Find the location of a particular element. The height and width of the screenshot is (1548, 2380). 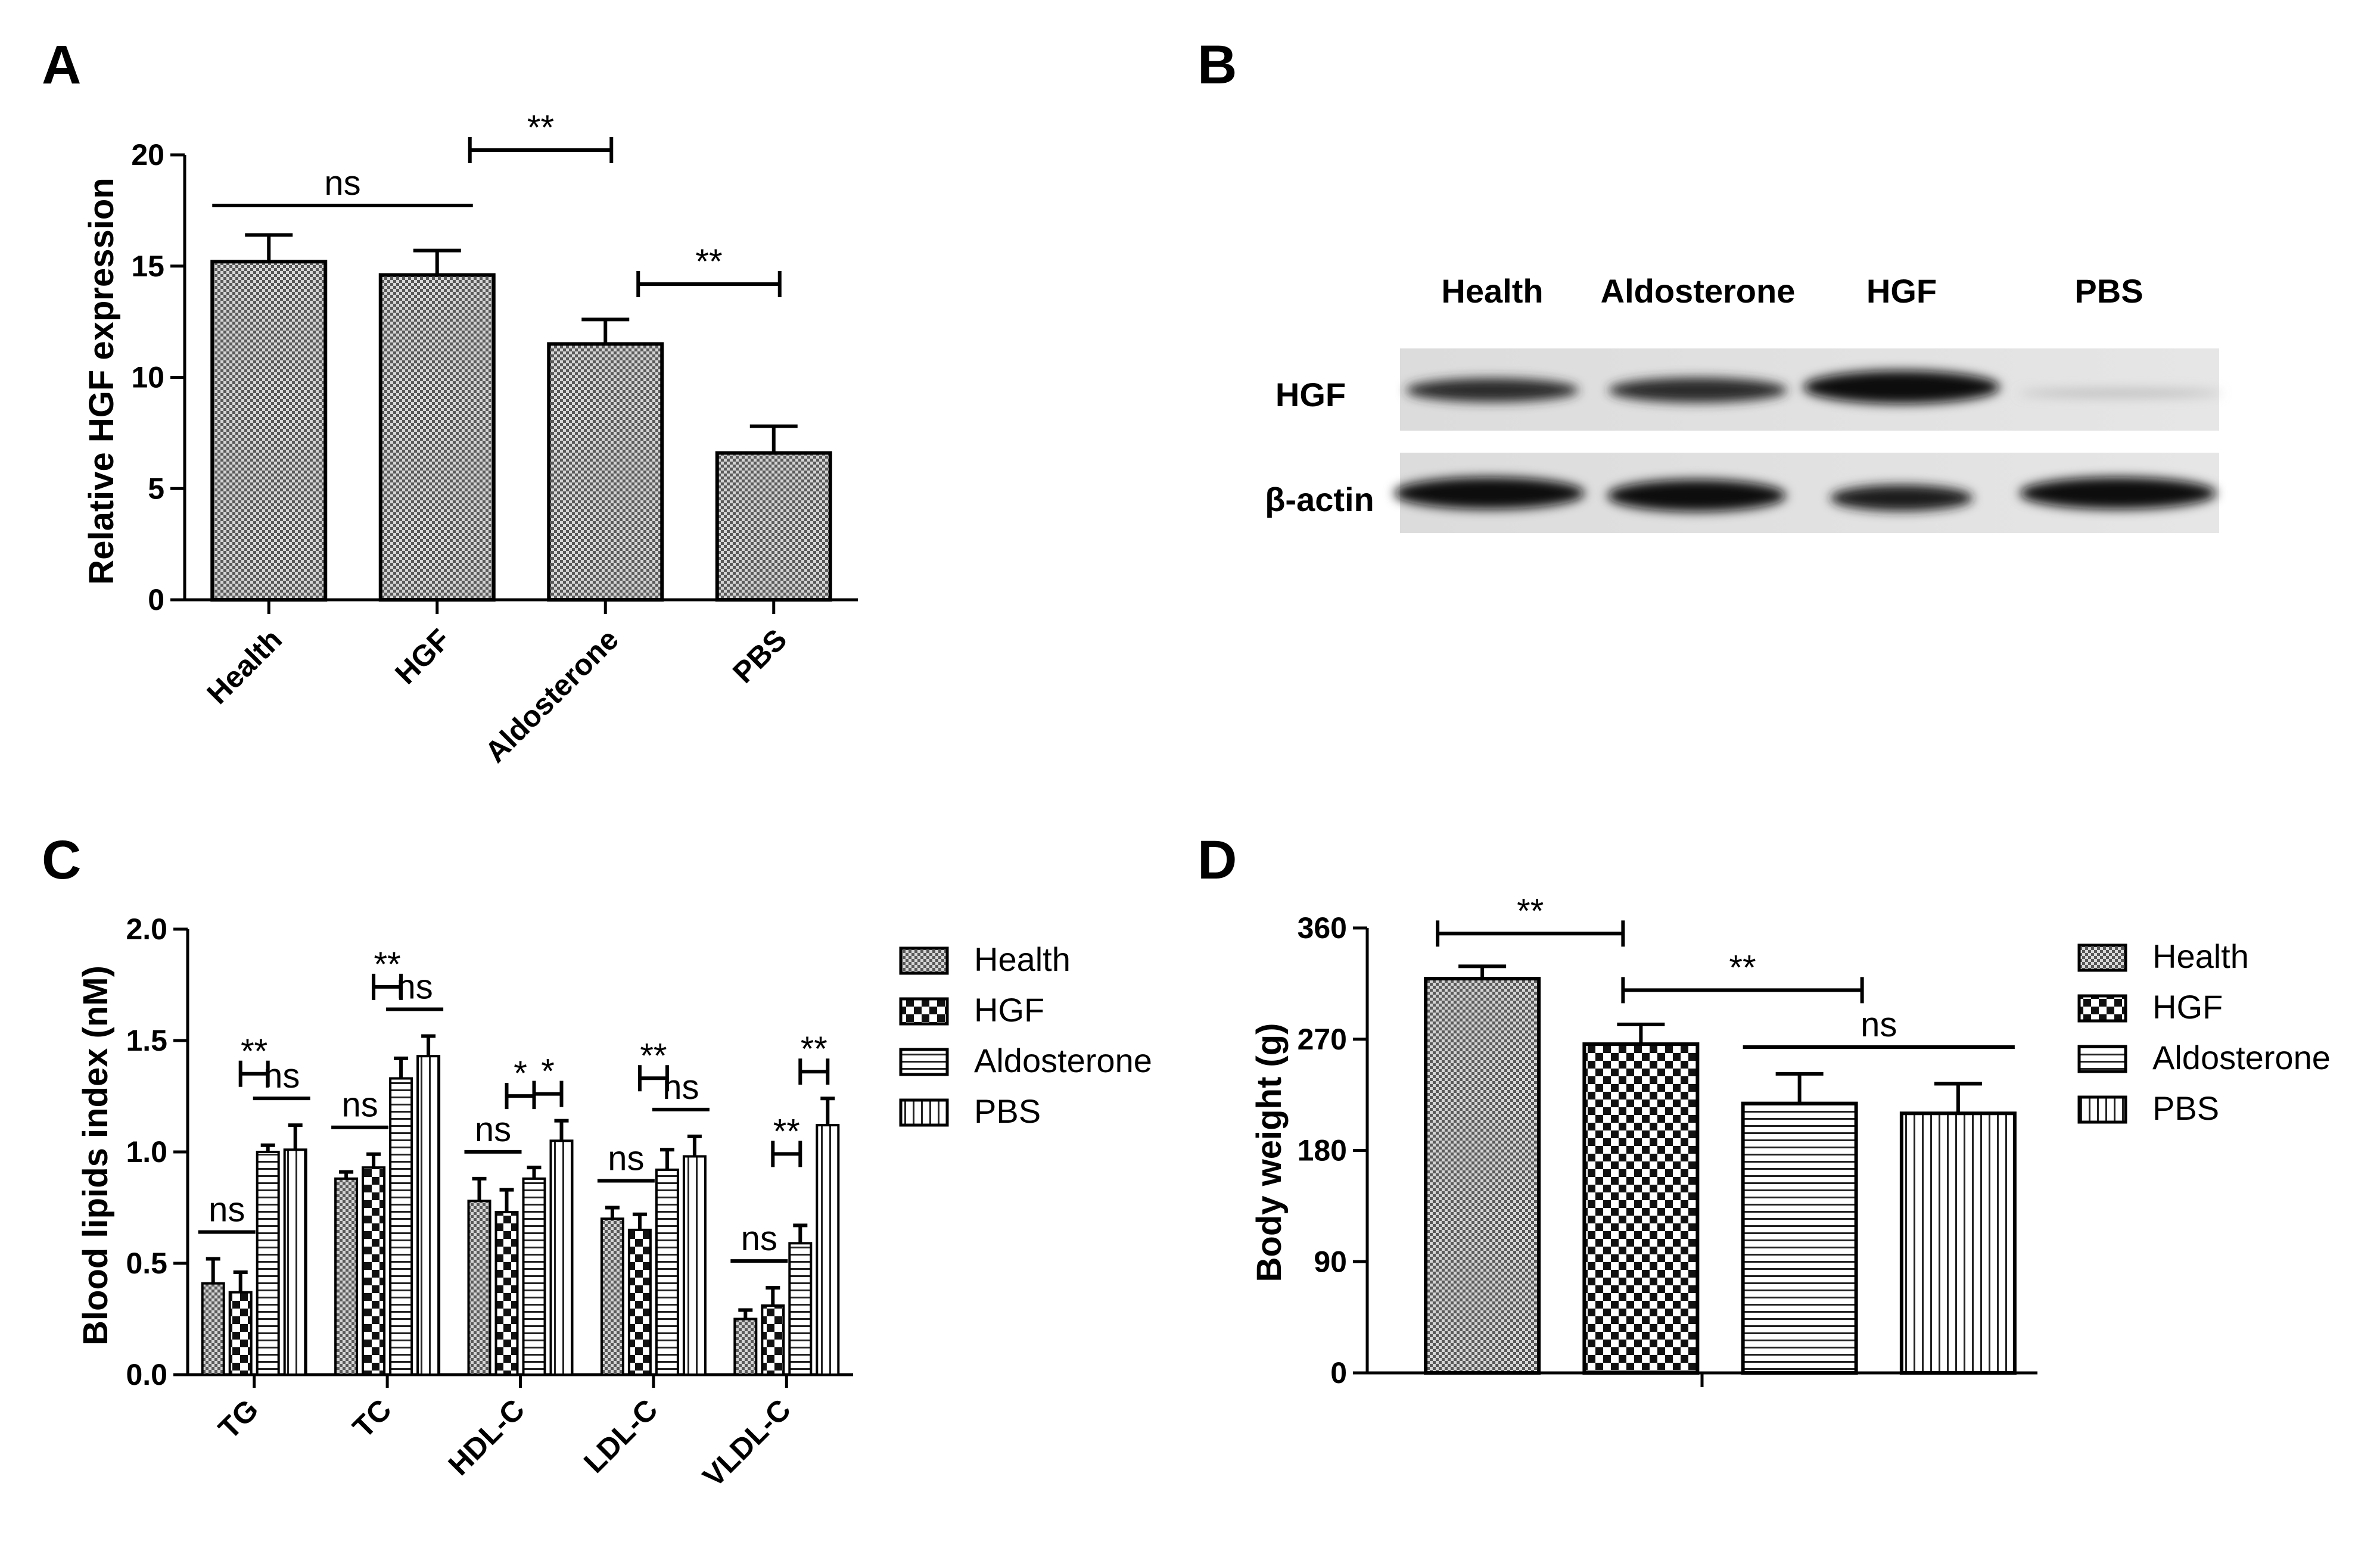

y-tick-label-a: 20 is located at coordinates (147, 155).